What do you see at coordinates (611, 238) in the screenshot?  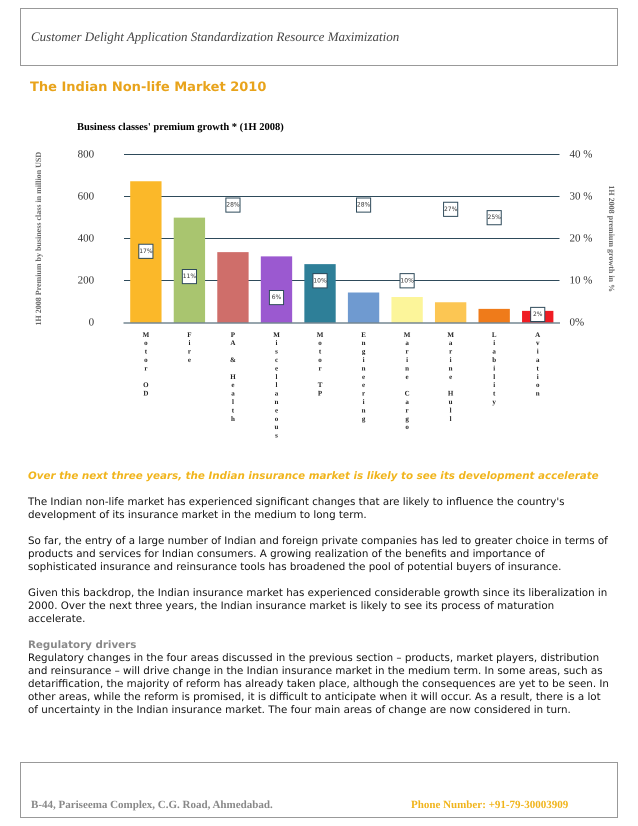 I see `y2-axis-title: 1H 2008 premium growth in %` at bounding box center [611, 238].